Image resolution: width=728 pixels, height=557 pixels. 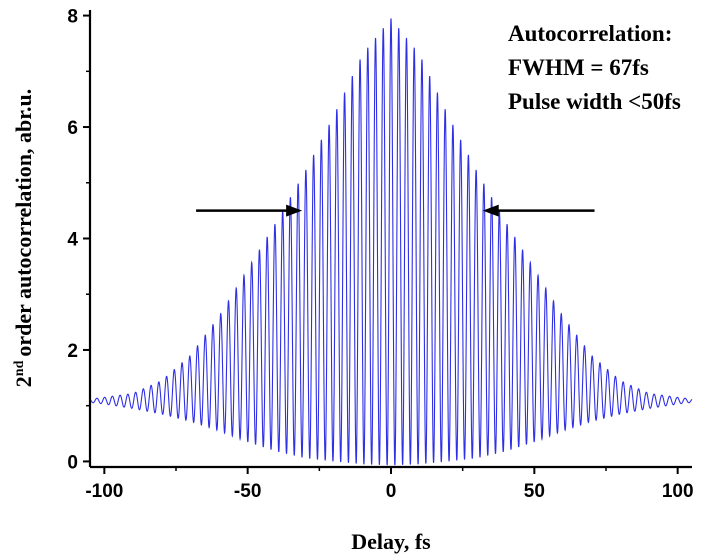 I want to click on annotation-line-3: Pulse width <50fs, so click(x=594, y=101).